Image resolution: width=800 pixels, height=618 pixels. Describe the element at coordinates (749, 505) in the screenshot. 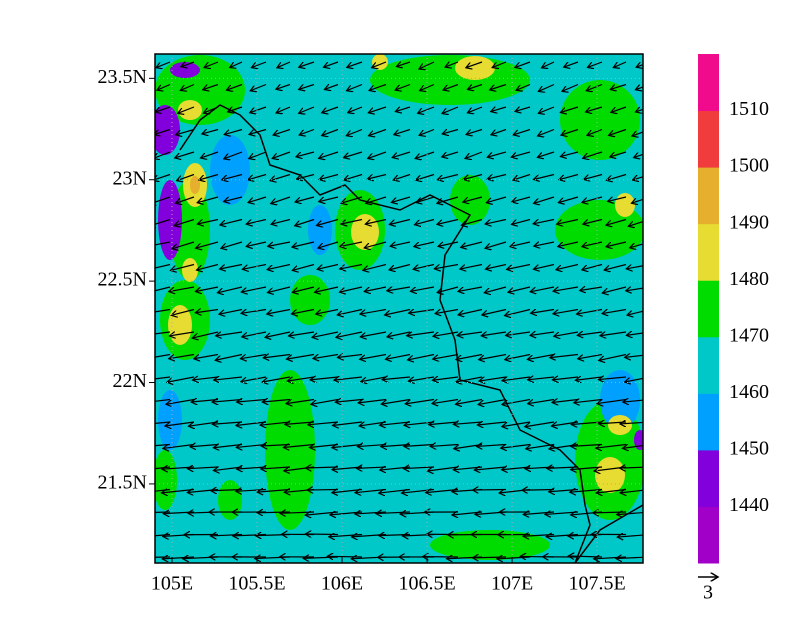

I see `colorbar-label: 1440` at that location.